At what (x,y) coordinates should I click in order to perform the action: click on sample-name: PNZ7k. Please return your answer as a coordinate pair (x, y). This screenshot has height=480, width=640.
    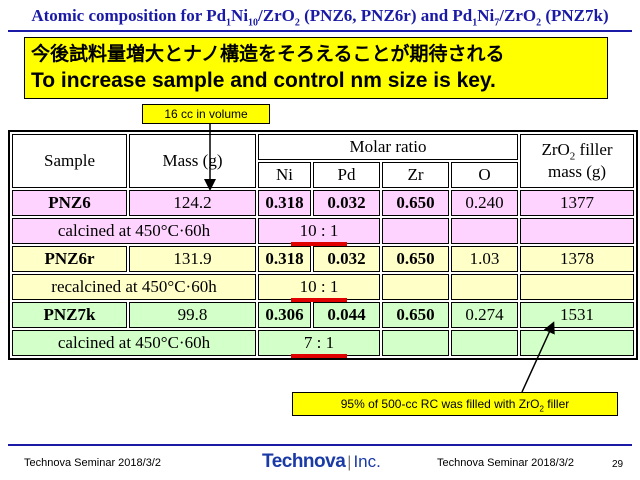
    Looking at the image, I should click on (69, 315).